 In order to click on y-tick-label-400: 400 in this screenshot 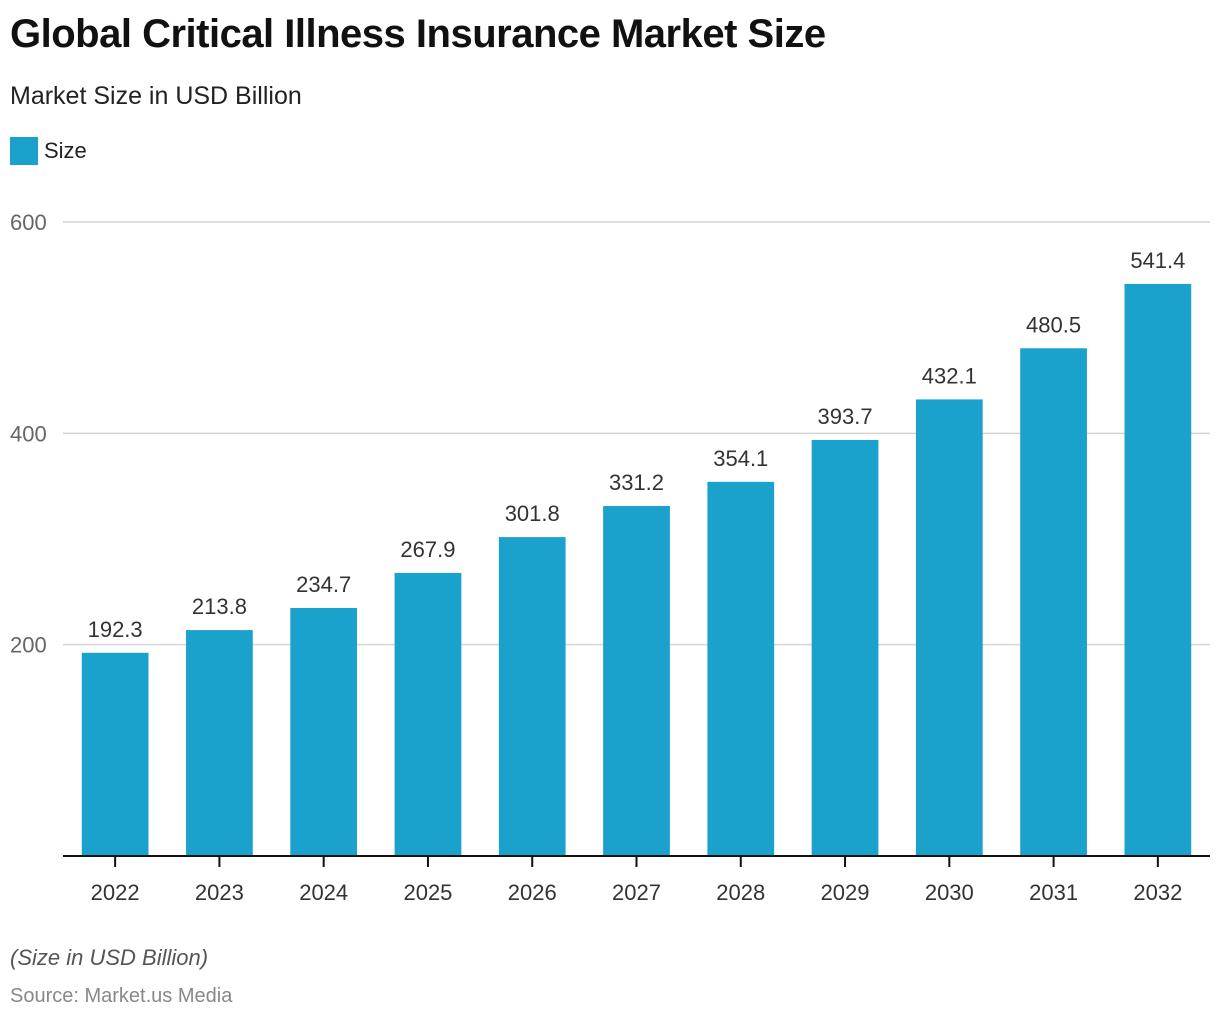, I will do `click(28, 433)`.